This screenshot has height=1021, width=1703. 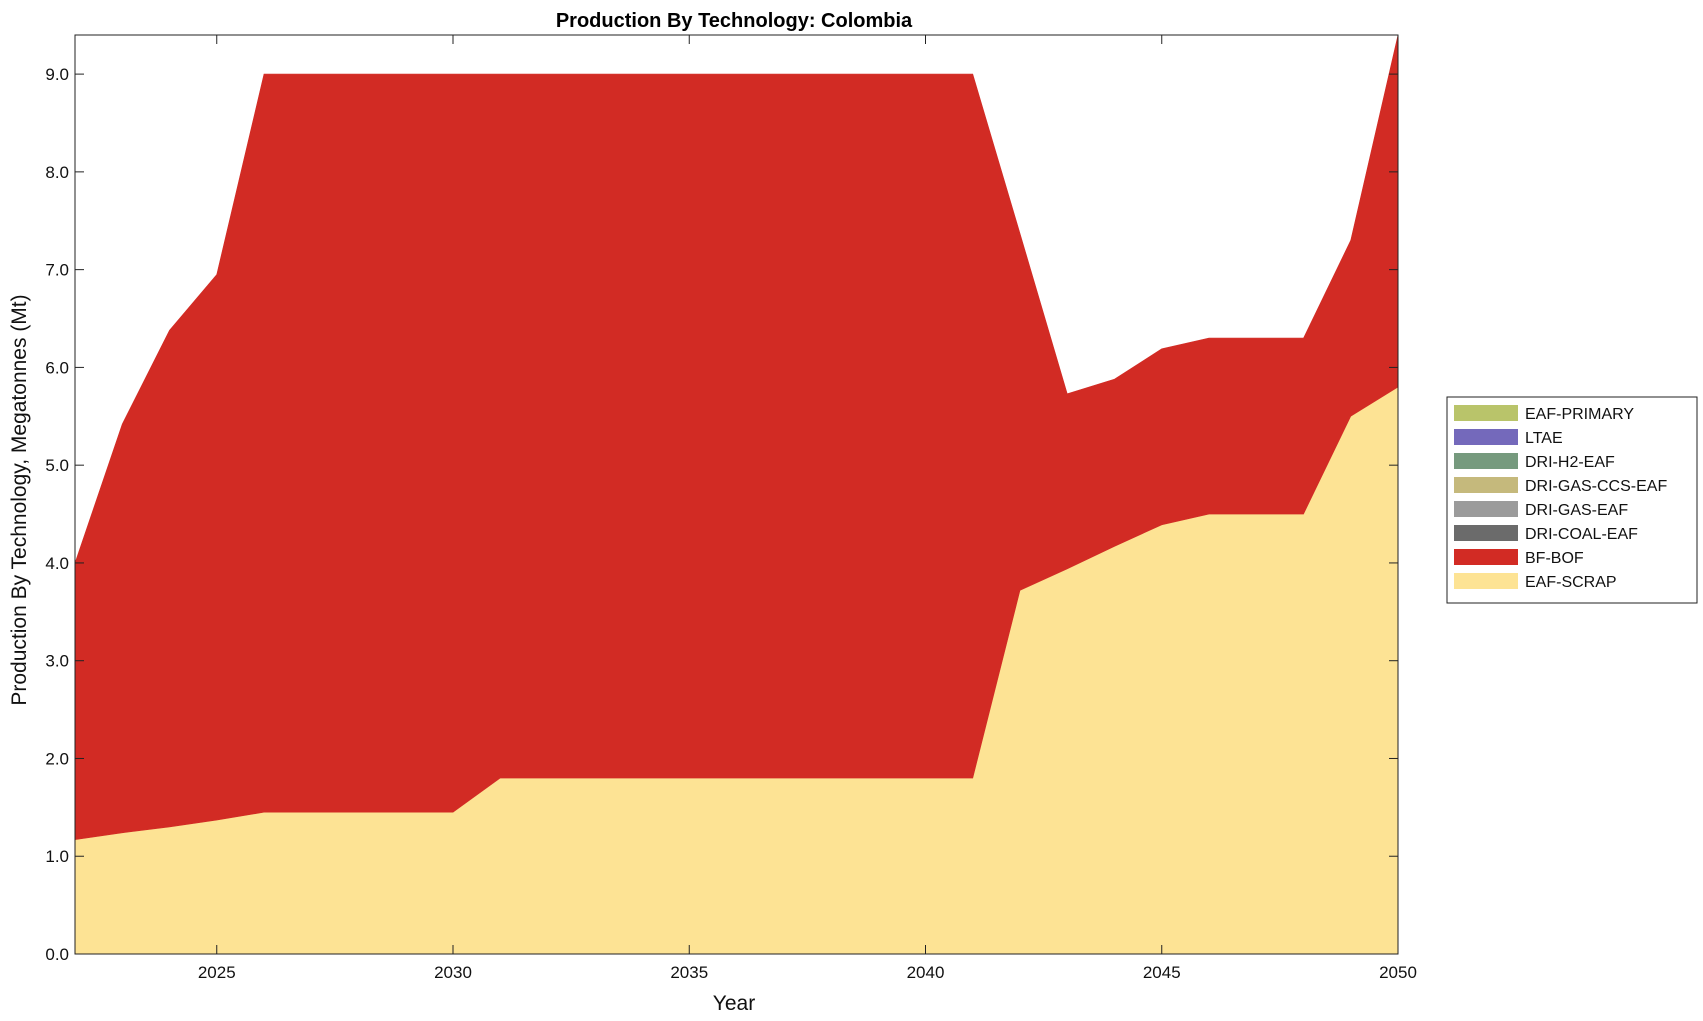 What do you see at coordinates (57, 661) in the screenshot?
I see `y-tick-label: 3.0` at bounding box center [57, 661].